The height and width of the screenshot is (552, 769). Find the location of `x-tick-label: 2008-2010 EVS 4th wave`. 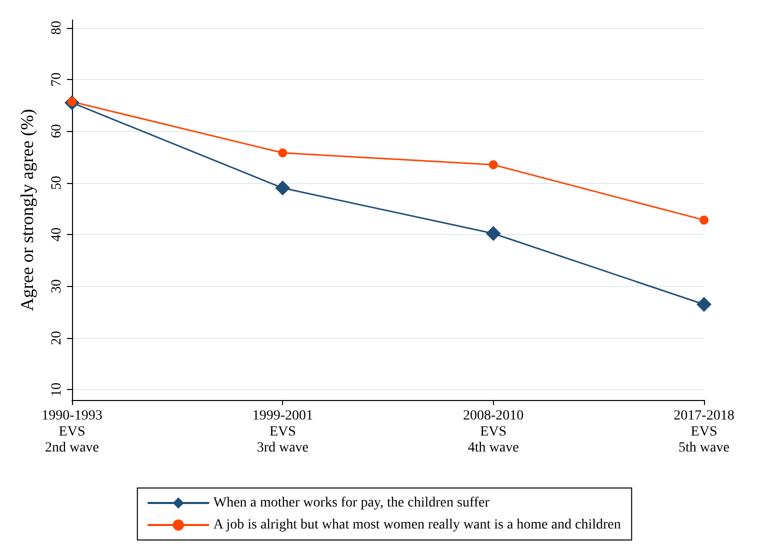

x-tick-label: 2008-2010 EVS 4th wave is located at coordinates (493, 432).